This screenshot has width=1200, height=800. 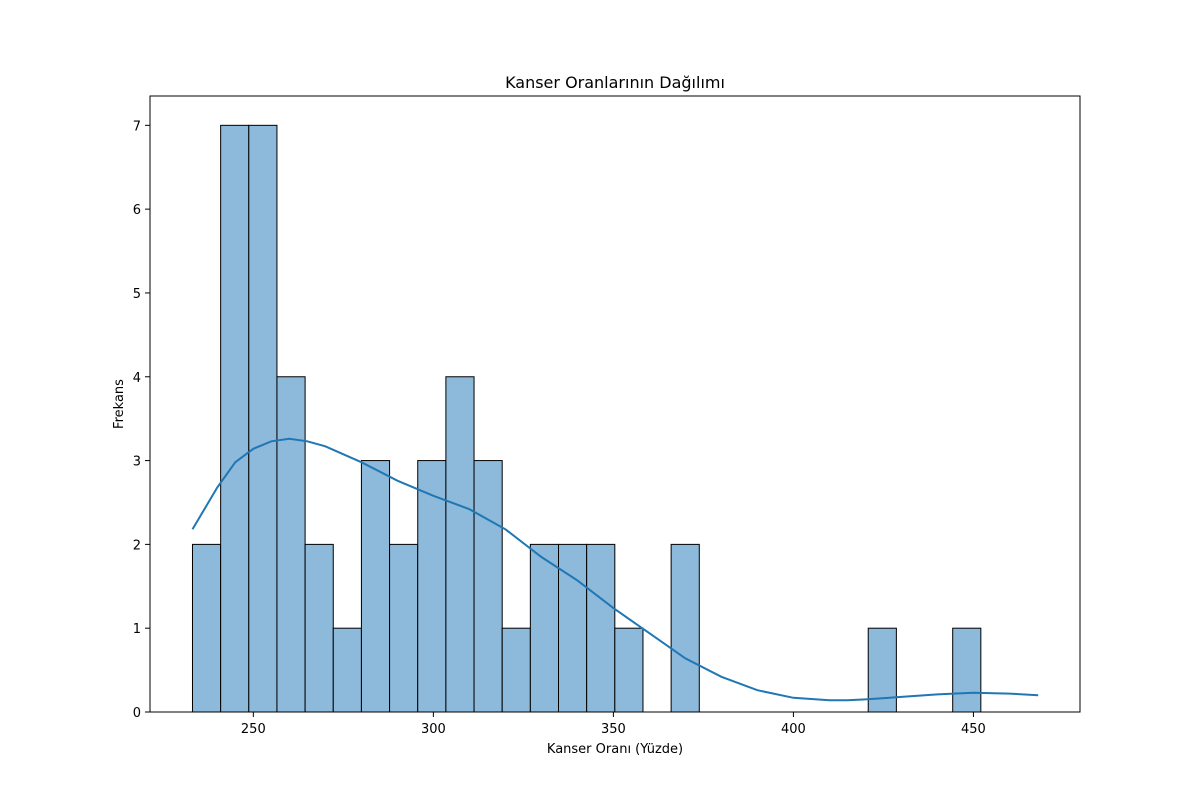 I want to click on y-tick-label: 1, so click(x=137, y=629).